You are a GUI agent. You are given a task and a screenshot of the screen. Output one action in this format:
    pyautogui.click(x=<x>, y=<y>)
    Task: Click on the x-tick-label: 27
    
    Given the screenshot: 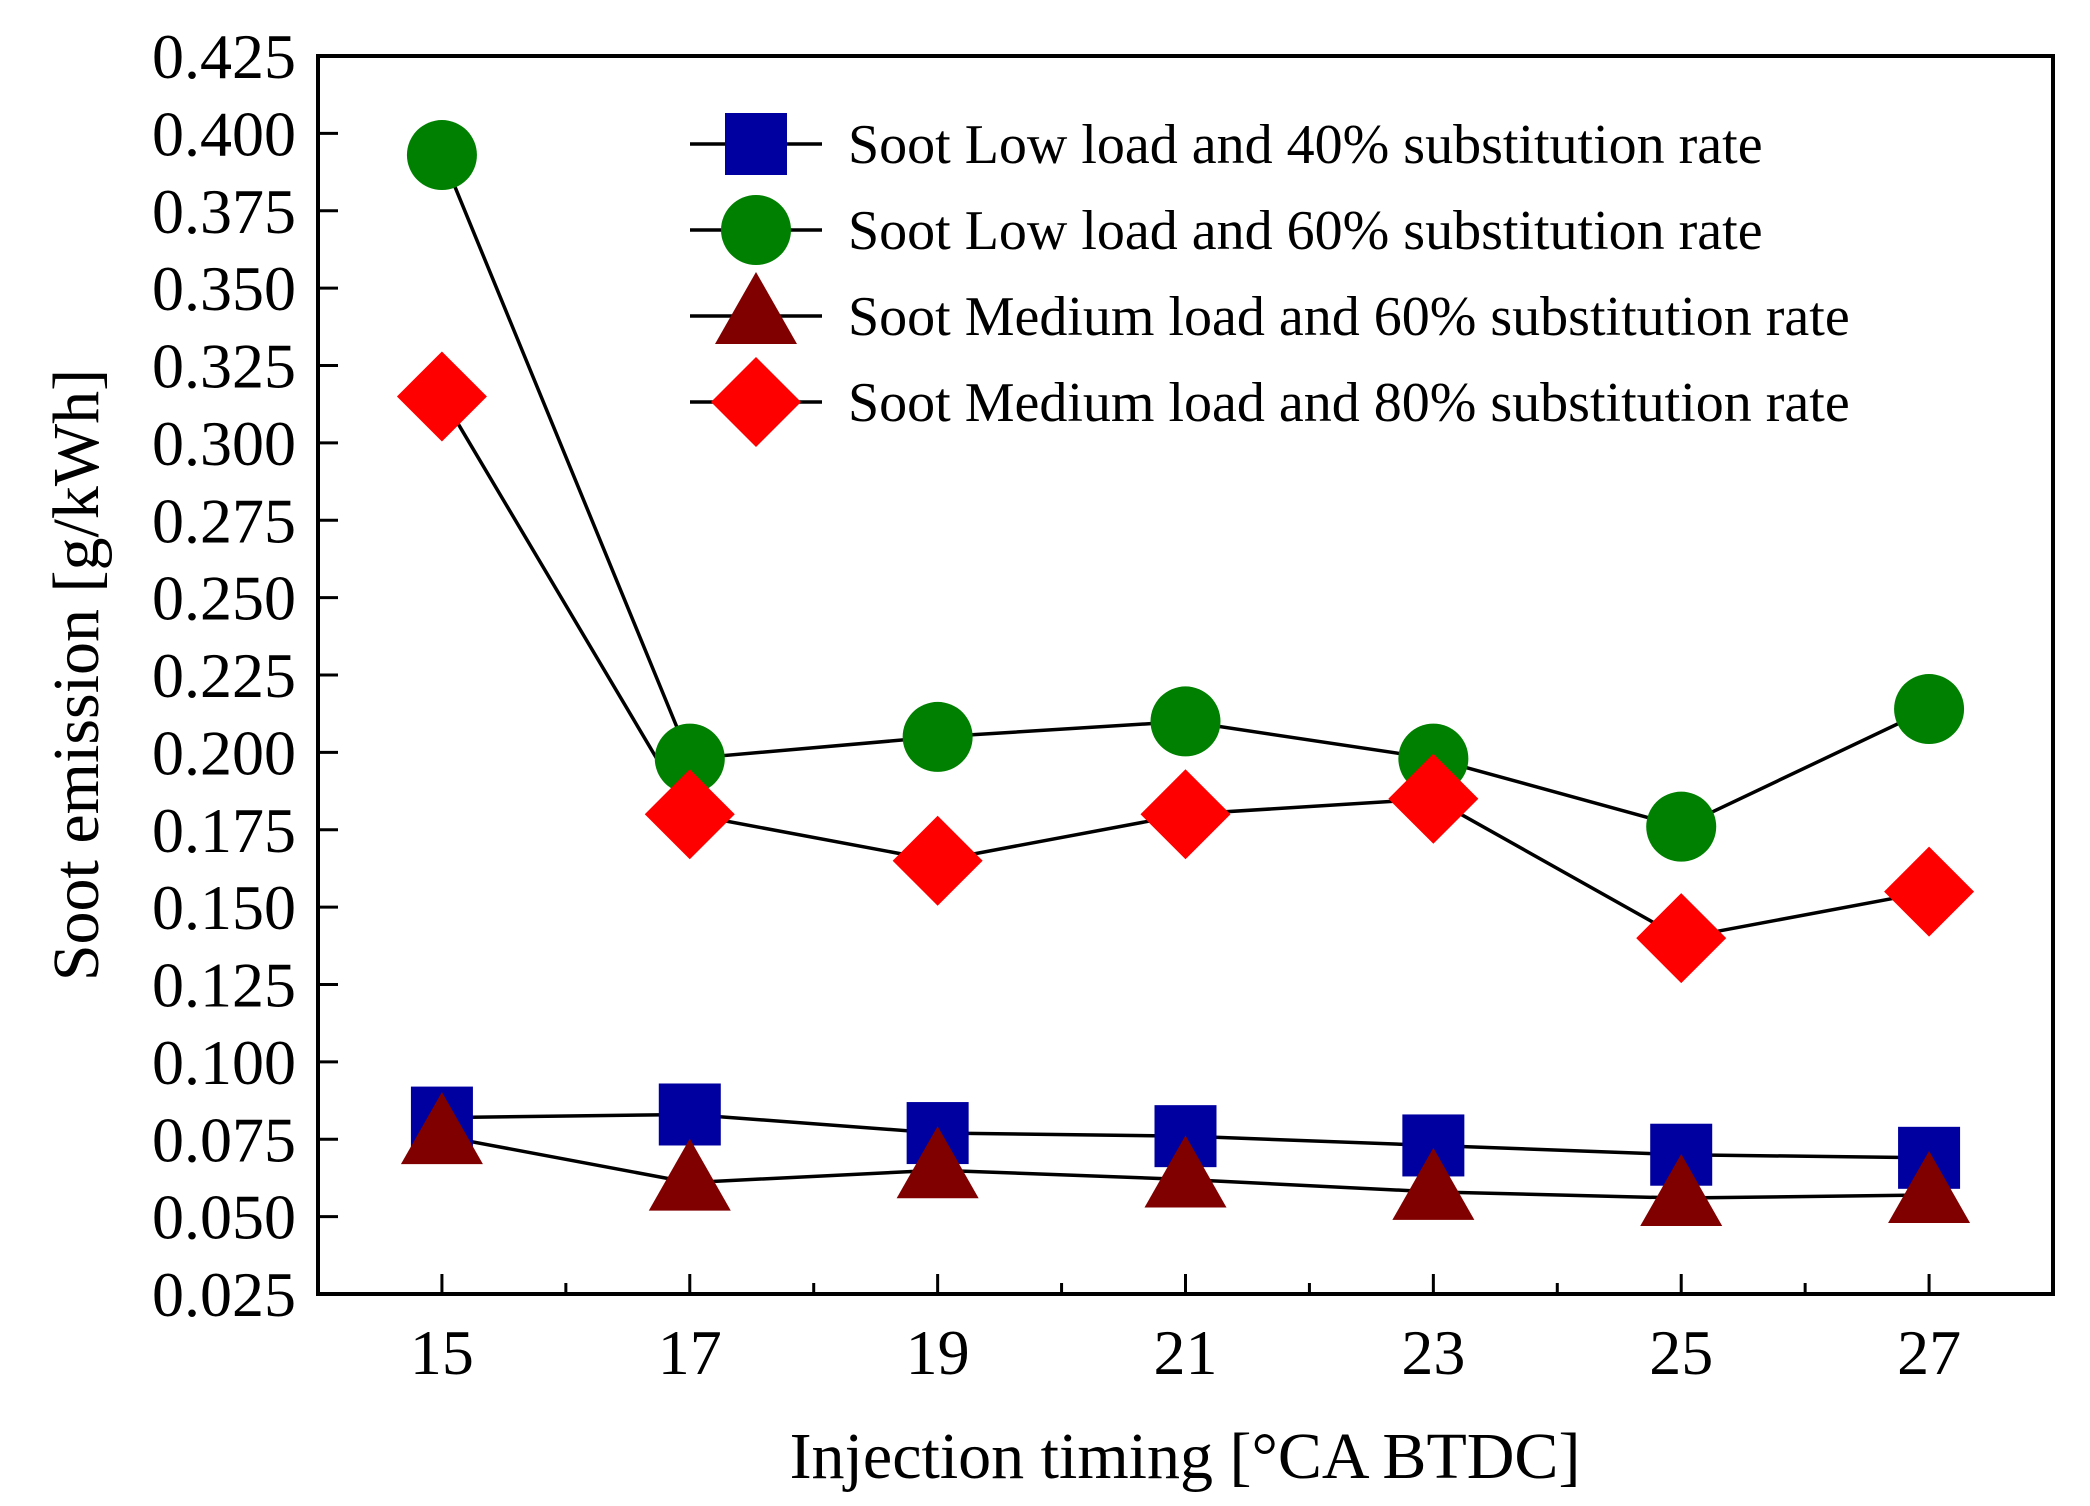 What is the action you would take?
    pyautogui.click(x=1929, y=1352)
    